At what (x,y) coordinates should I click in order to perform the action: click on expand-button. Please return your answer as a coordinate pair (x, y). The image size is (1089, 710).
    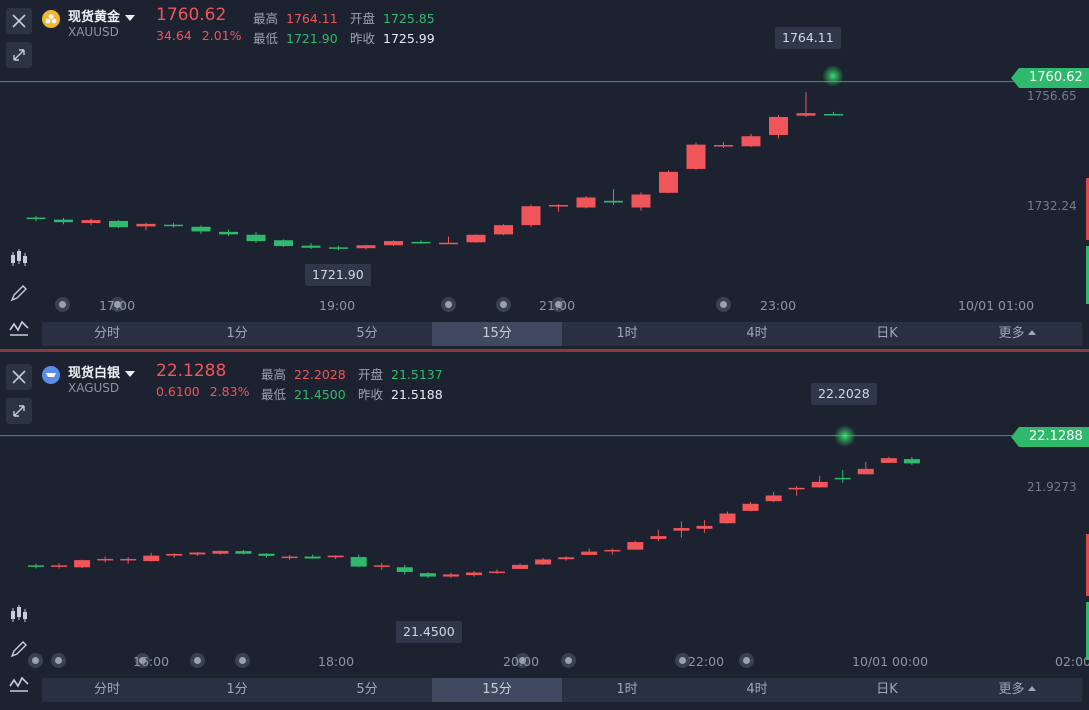
    Looking at the image, I should click on (19, 411).